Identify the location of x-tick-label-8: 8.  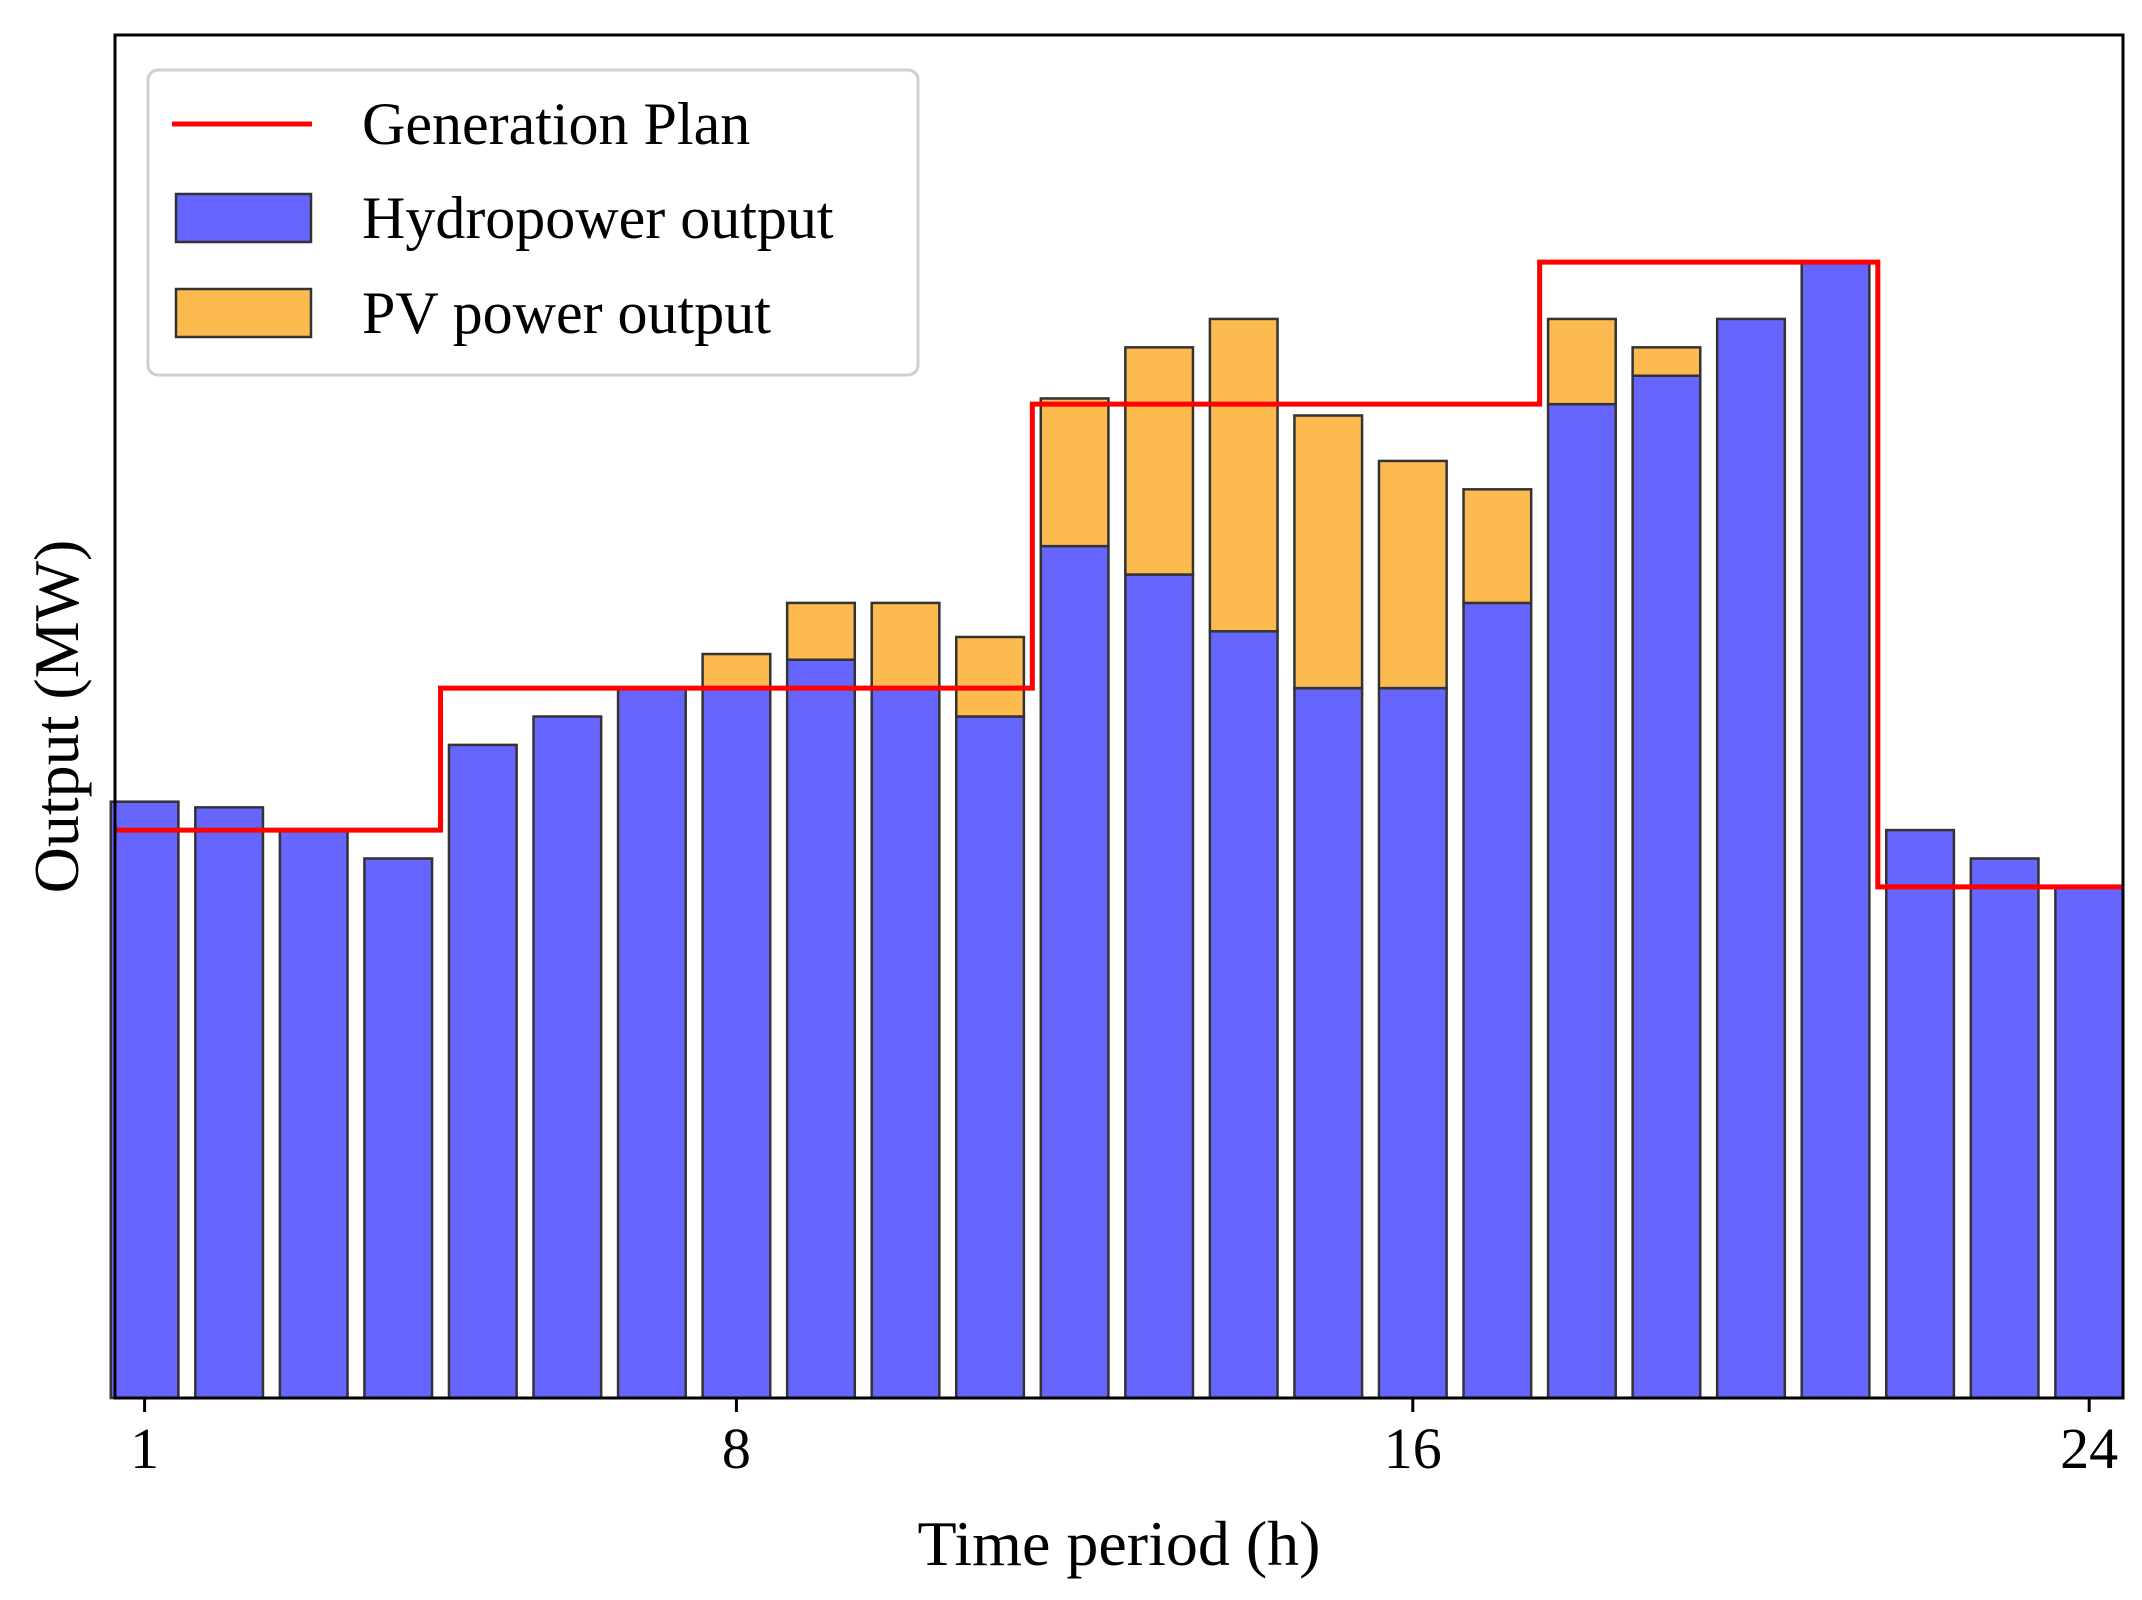
(736, 1448).